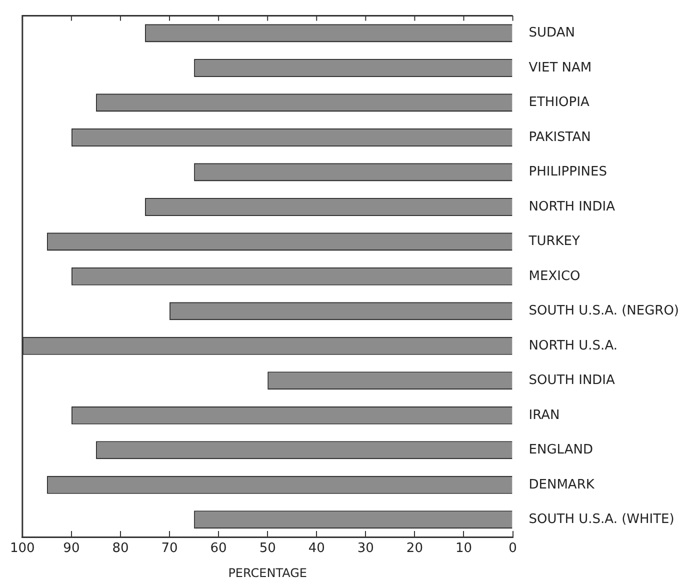 The image size is (689, 583). What do you see at coordinates (218, 548) in the screenshot?
I see `x-tick-label: 60` at bounding box center [218, 548].